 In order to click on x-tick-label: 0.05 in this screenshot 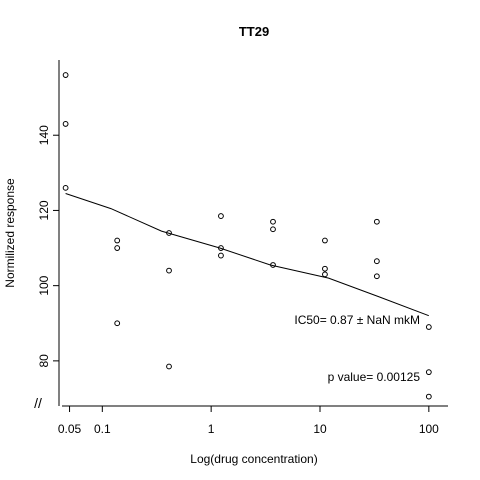, I will do `click(70, 429)`.